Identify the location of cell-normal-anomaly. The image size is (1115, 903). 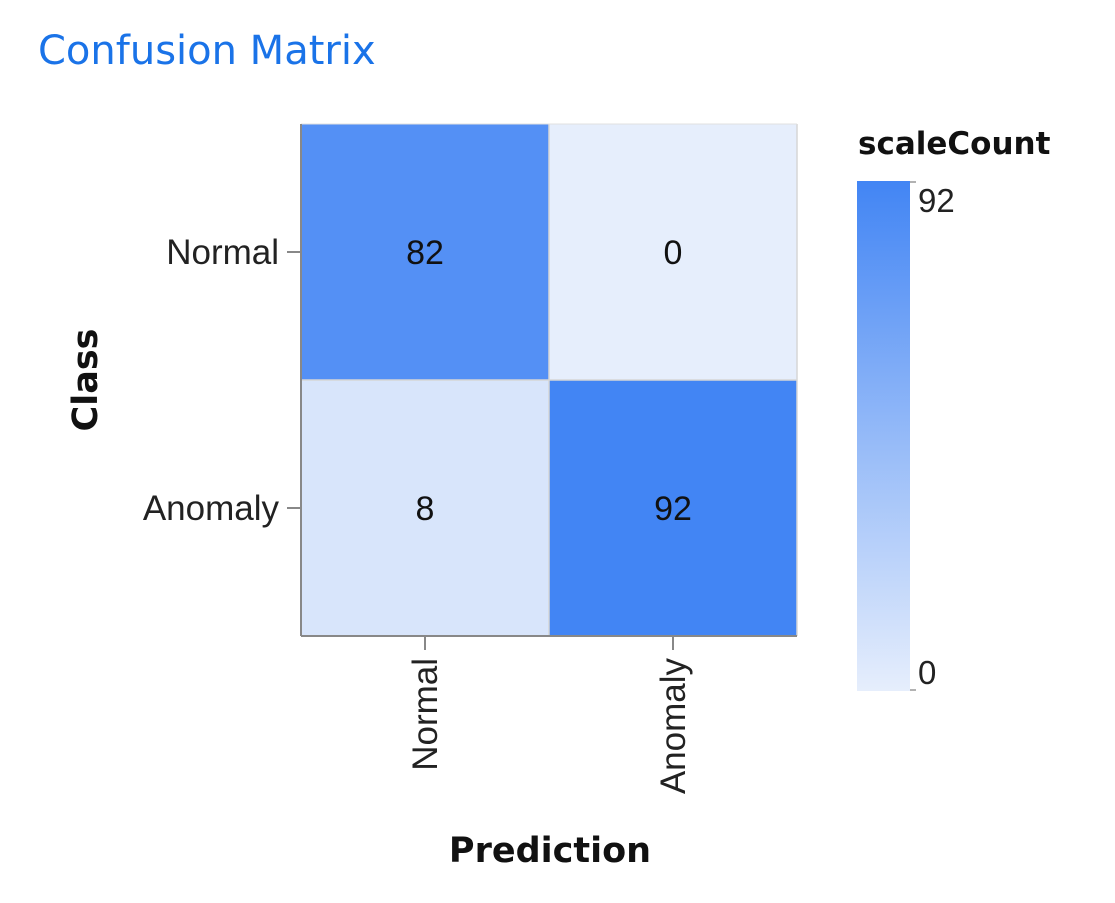
(673, 252).